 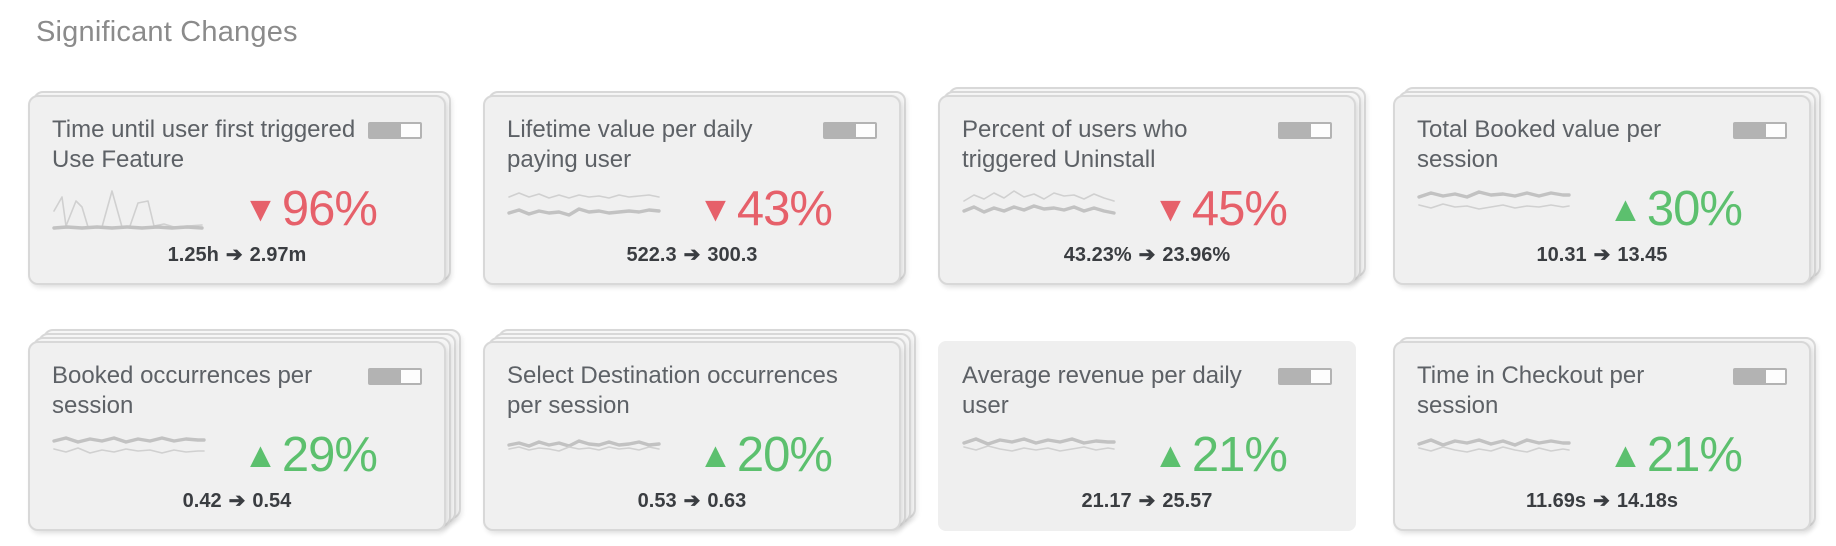 What do you see at coordinates (1539, 144) in the screenshot?
I see `metric-title: Total Booked value per session` at bounding box center [1539, 144].